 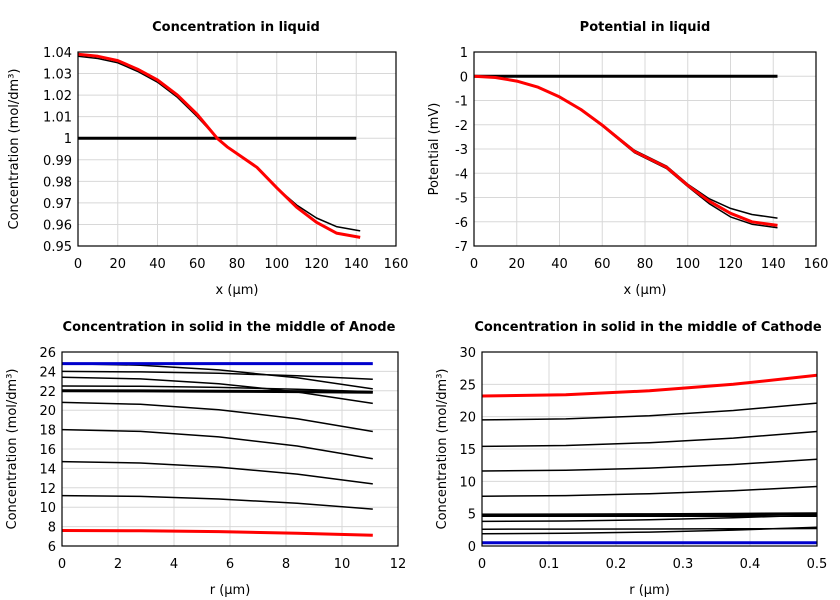 I want to click on y-tick-label: -4, so click(x=461, y=174).